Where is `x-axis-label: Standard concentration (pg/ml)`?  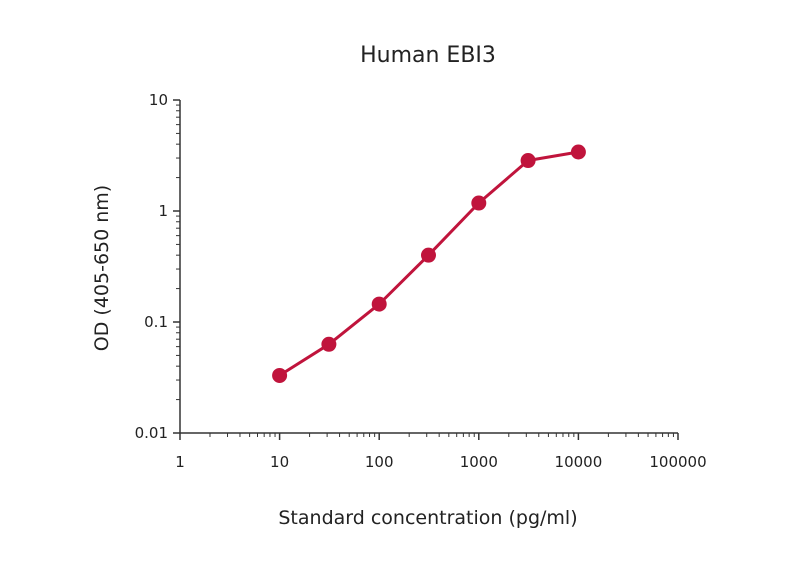 x-axis-label: Standard concentration (pg/ml) is located at coordinates (427, 518).